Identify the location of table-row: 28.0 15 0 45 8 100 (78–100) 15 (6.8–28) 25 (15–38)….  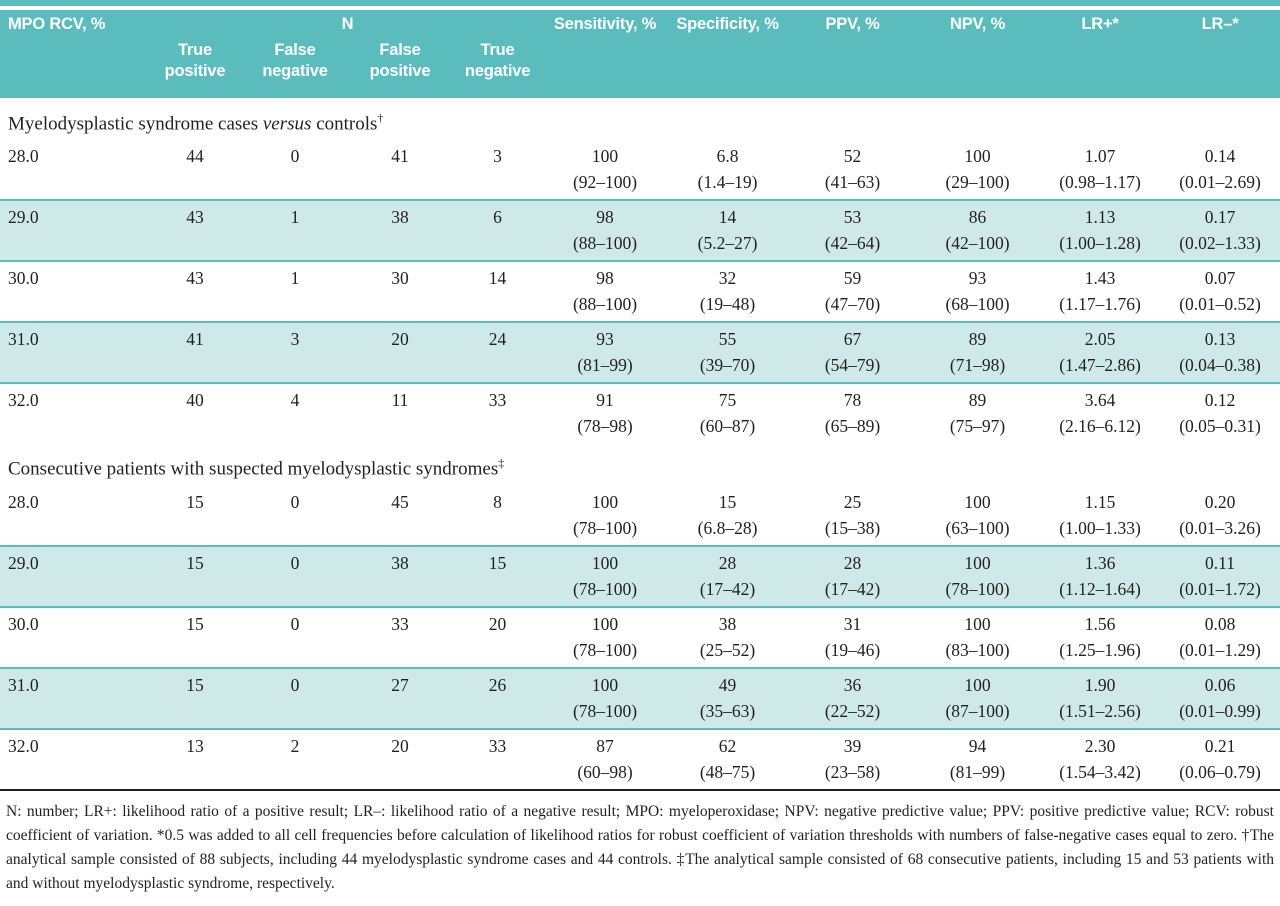
(640, 516).